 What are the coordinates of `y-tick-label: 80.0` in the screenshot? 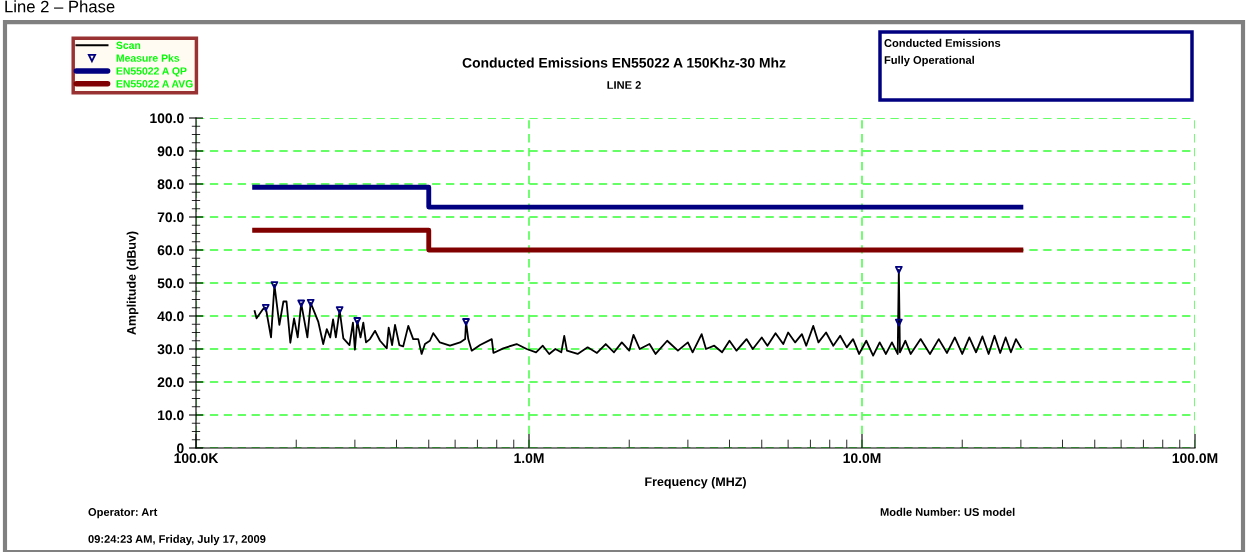 It's located at (170, 184).